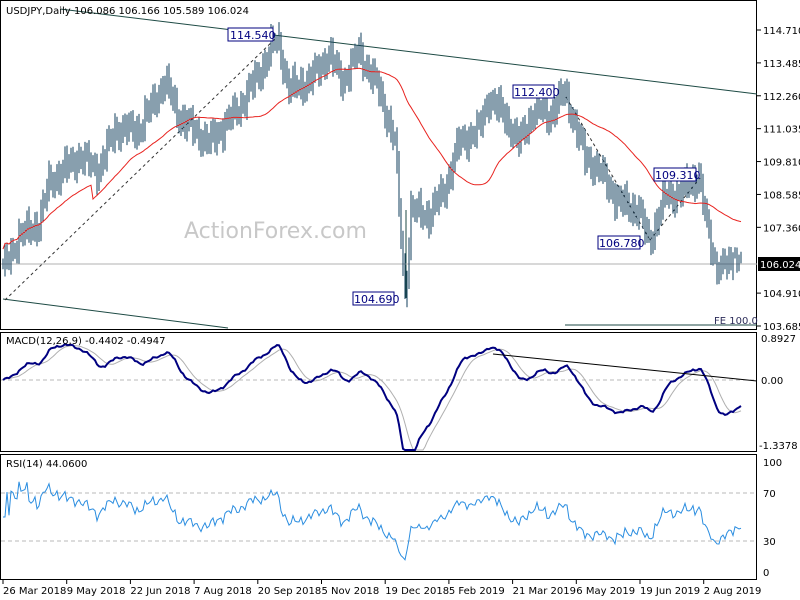 This screenshot has width=800, height=600. What do you see at coordinates (289, 591) in the screenshot?
I see `time-axis-label: 20 Sep 2018` at bounding box center [289, 591].